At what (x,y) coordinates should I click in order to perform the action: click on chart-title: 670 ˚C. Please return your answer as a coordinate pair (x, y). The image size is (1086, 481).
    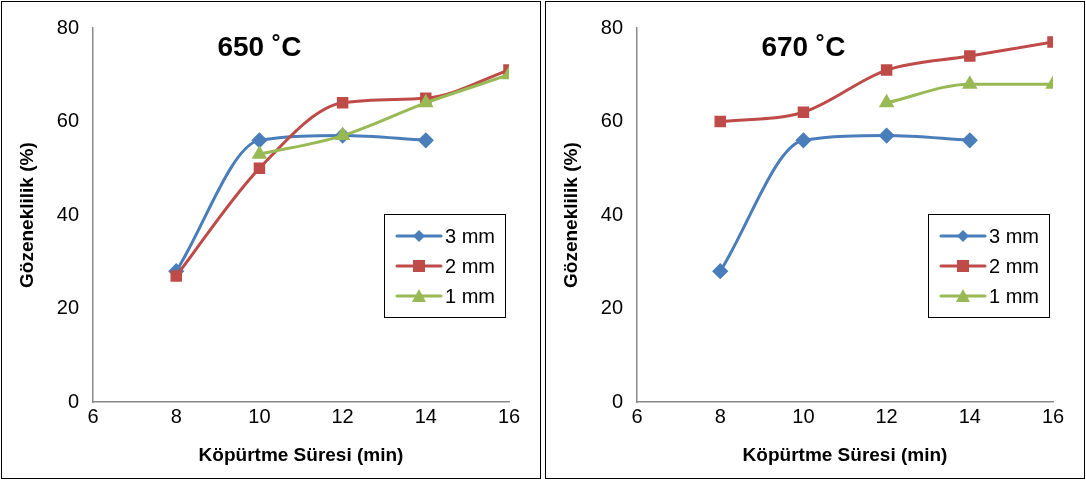
    Looking at the image, I should click on (803, 46).